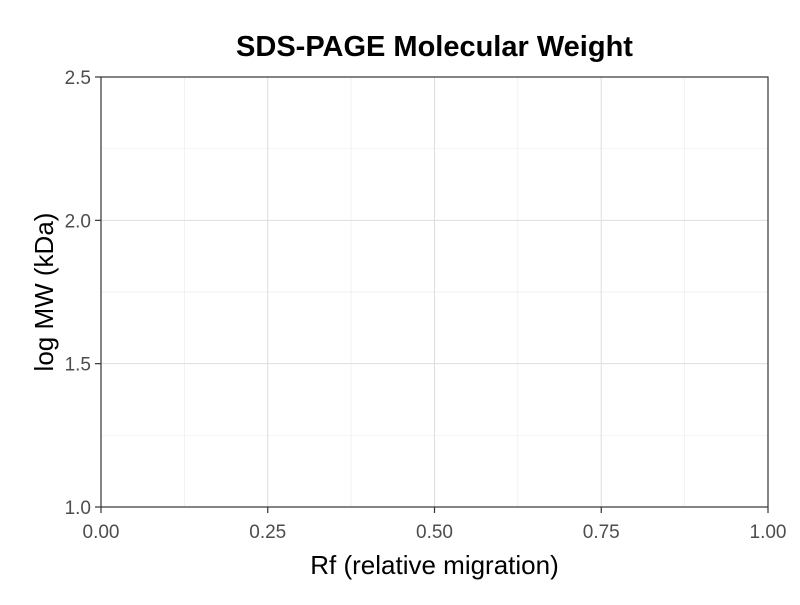 Image resolution: width=800 pixels, height=605 pixels. Describe the element at coordinates (434, 532) in the screenshot. I see `x-tick-label: 0.50` at that location.